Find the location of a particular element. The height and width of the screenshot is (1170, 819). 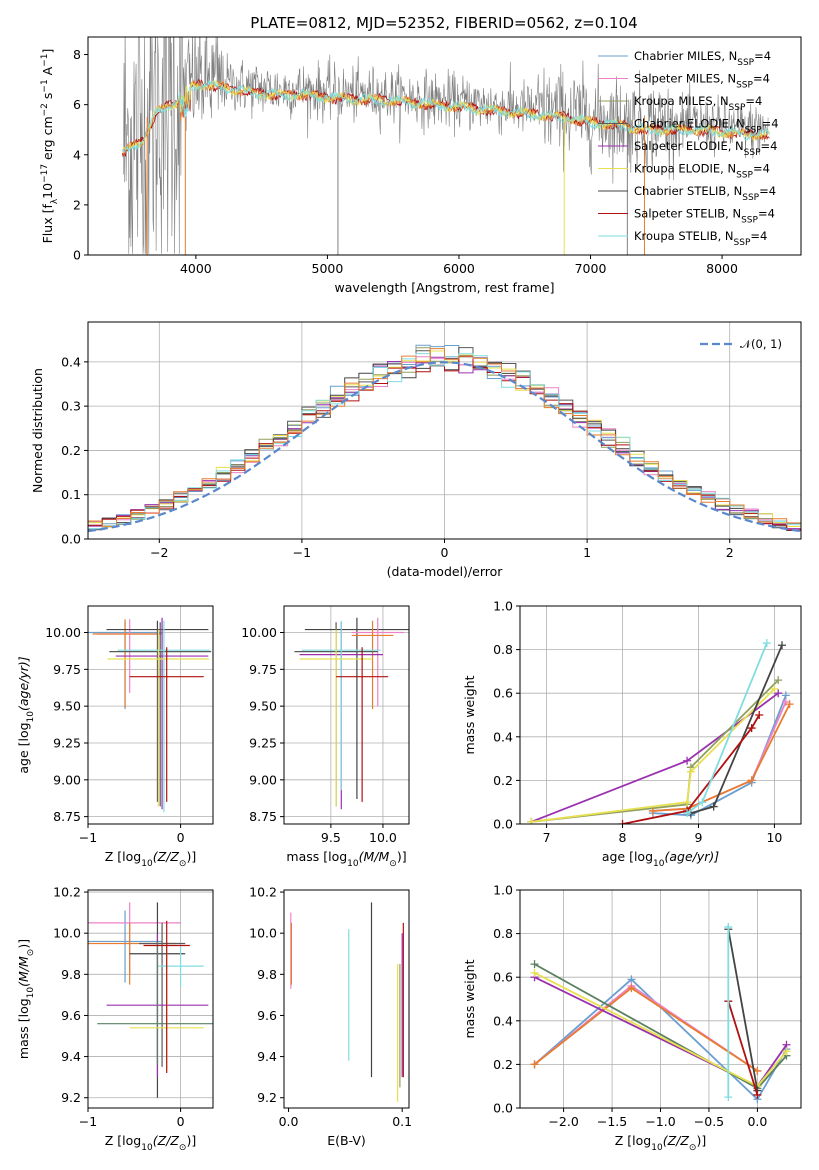

y-tick-label: 0.8 is located at coordinates (503, 933).